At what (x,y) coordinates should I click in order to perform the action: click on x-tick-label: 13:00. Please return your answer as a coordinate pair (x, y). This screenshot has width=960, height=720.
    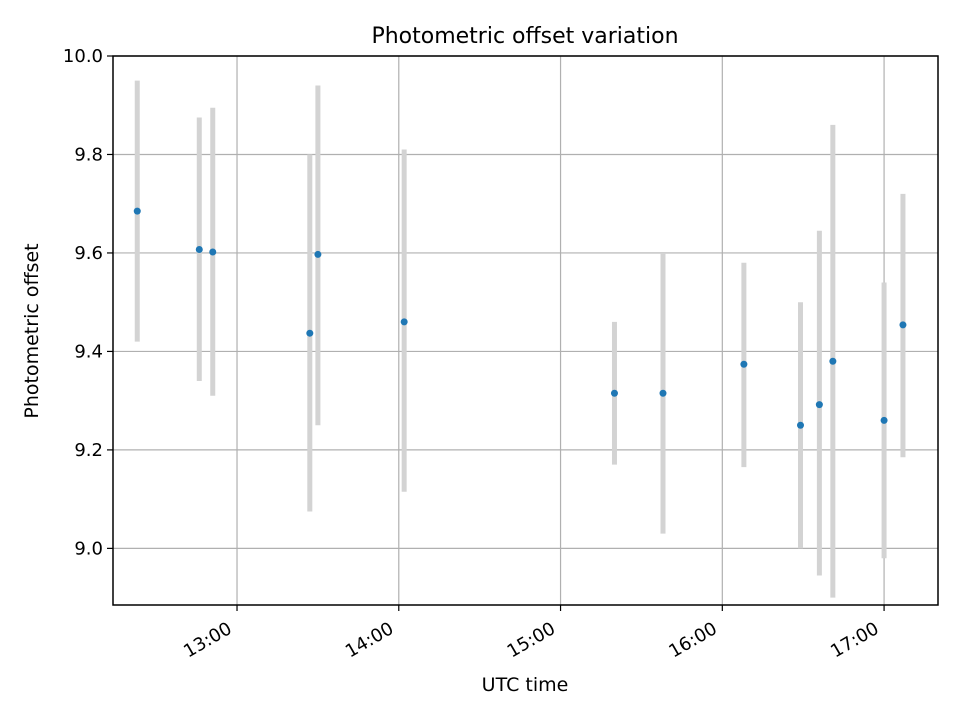
    Looking at the image, I should click on (207, 640).